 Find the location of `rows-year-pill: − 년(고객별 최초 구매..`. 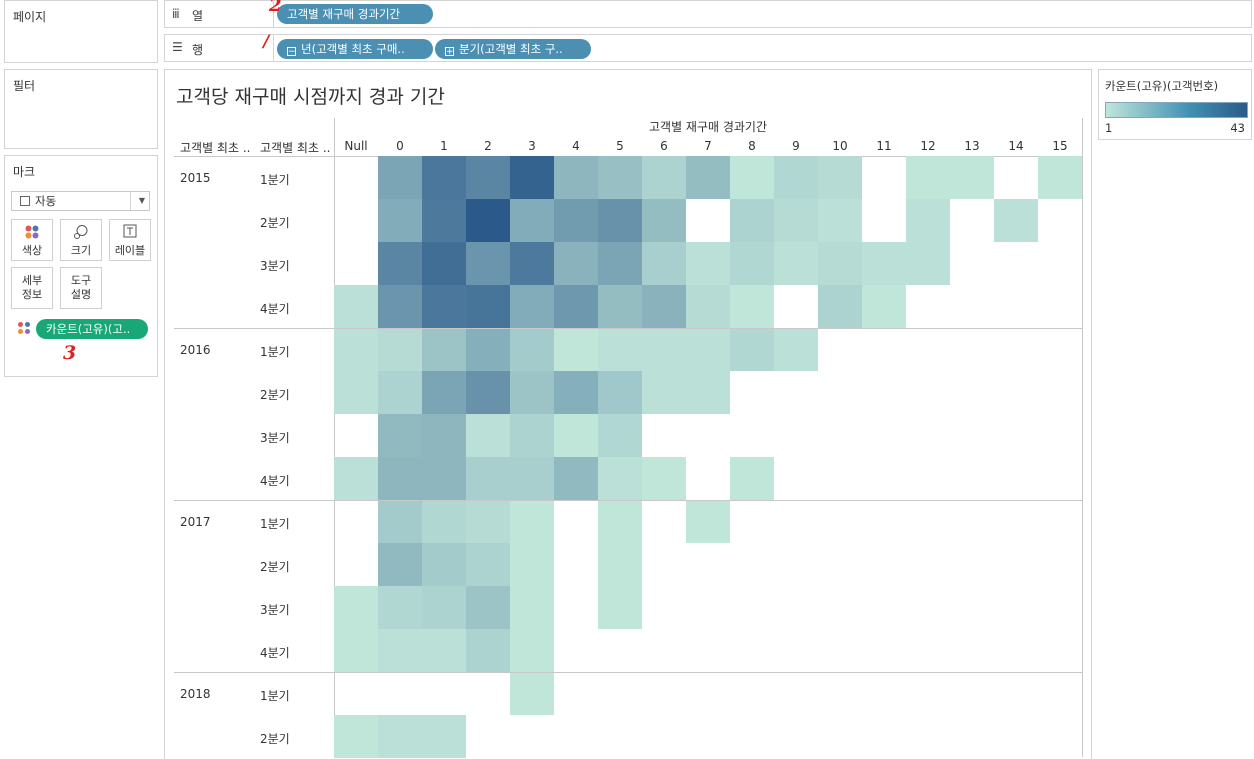

rows-year-pill: − 년(고객별 최초 구매.. is located at coordinates (355, 49).